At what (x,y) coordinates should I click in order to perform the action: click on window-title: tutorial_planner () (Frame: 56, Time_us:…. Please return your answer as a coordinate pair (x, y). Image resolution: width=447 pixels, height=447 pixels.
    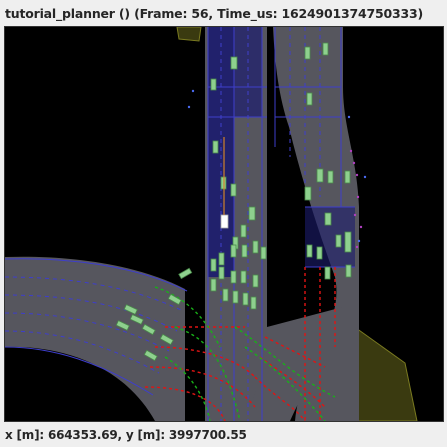
    Looking at the image, I should click on (214, 13).